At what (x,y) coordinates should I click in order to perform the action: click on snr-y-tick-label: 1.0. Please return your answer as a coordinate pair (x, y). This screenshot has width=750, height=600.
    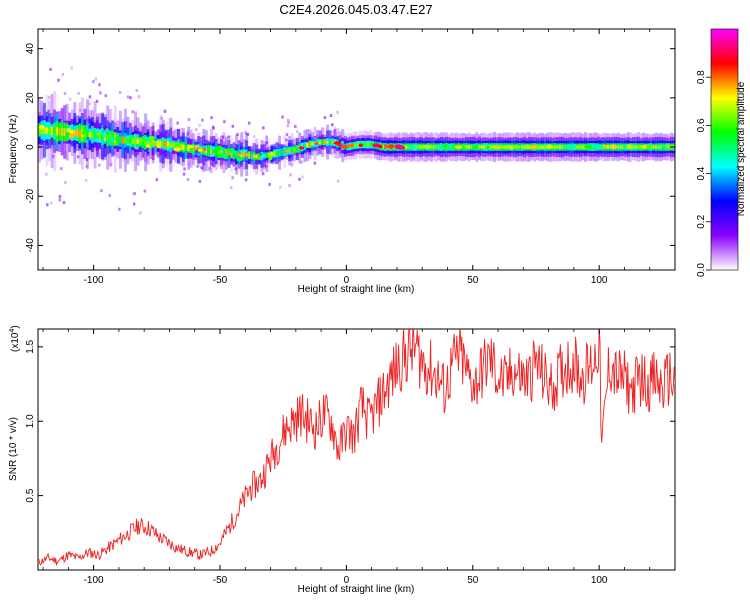
    Looking at the image, I should click on (30, 421).